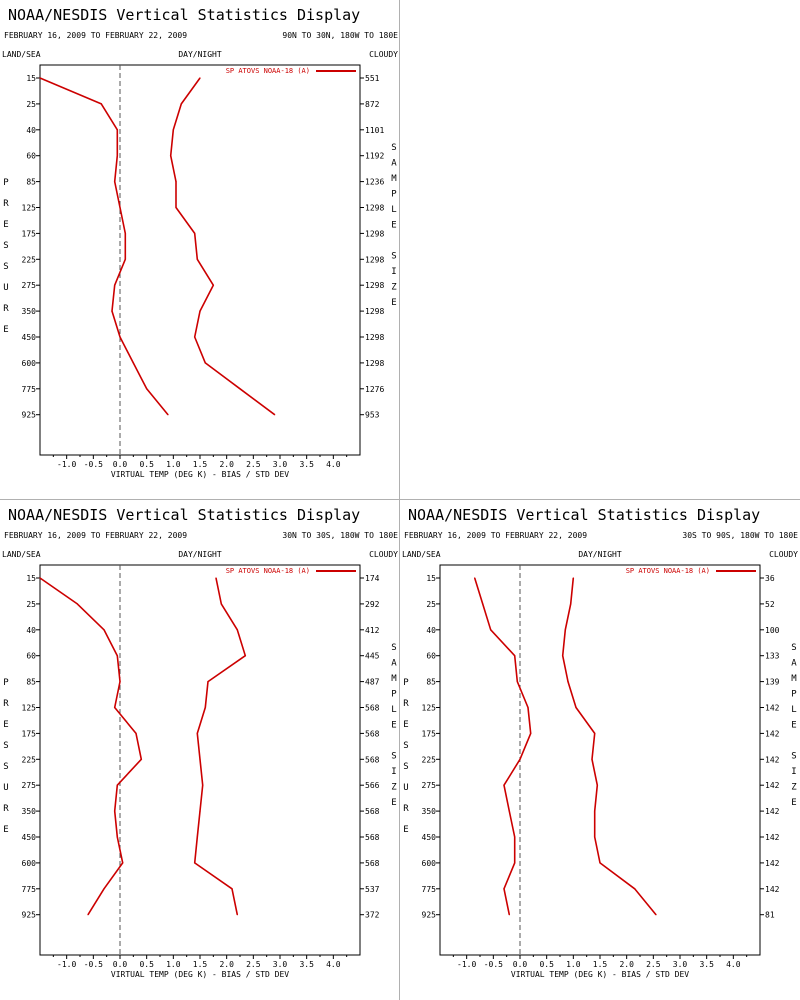 The height and width of the screenshot is (1000, 800). What do you see at coordinates (429, 785) in the screenshot?
I see `pressure-tick-label: 275` at bounding box center [429, 785].